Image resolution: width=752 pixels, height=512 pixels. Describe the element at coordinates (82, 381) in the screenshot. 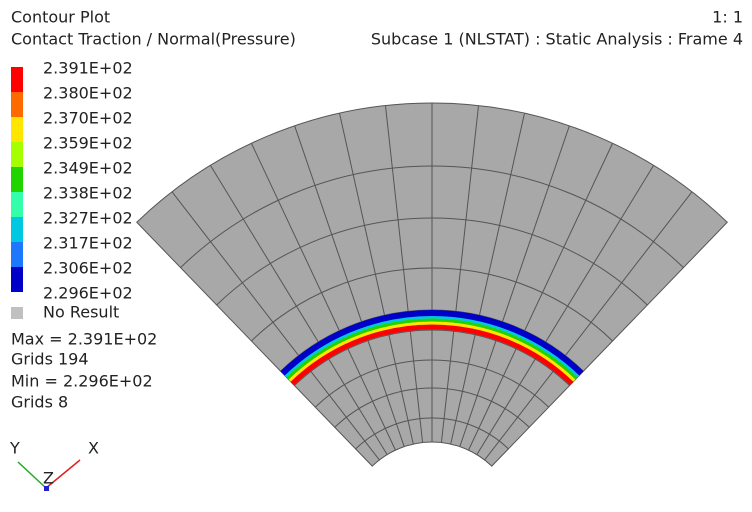

I see `min-value: Min = 2.296E+02` at that location.